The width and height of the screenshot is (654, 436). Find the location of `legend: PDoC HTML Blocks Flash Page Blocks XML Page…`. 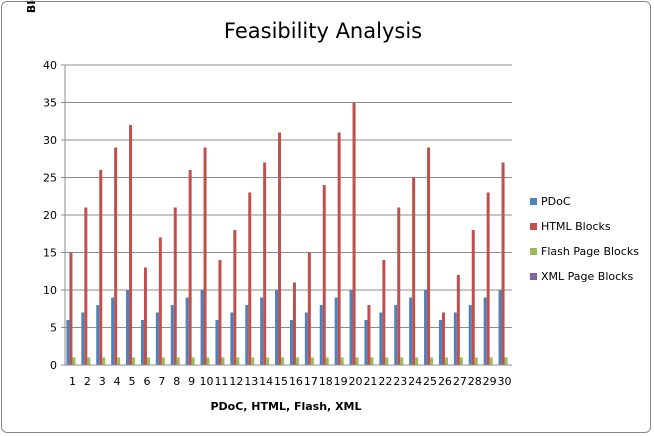

legend: PDoC HTML Blocks Flash Page Blocks XML Page… is located at coordinates (584, 239).